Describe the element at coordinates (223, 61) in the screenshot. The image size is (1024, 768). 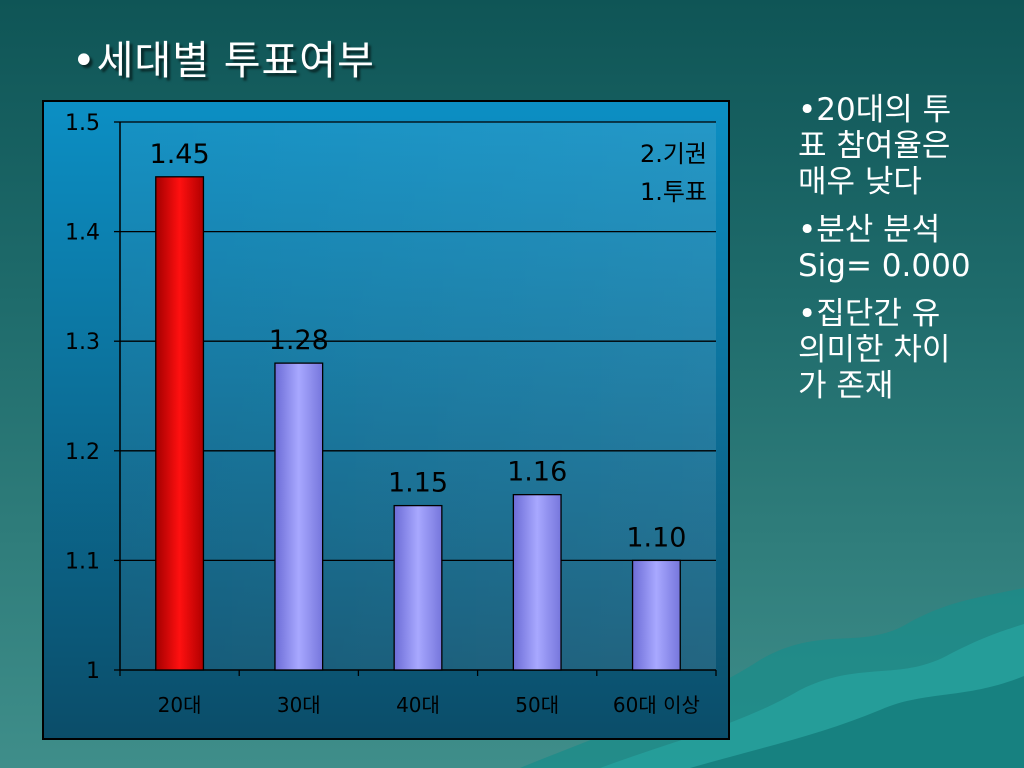
I see `slide-title: •세대별 투표여부` at that location.